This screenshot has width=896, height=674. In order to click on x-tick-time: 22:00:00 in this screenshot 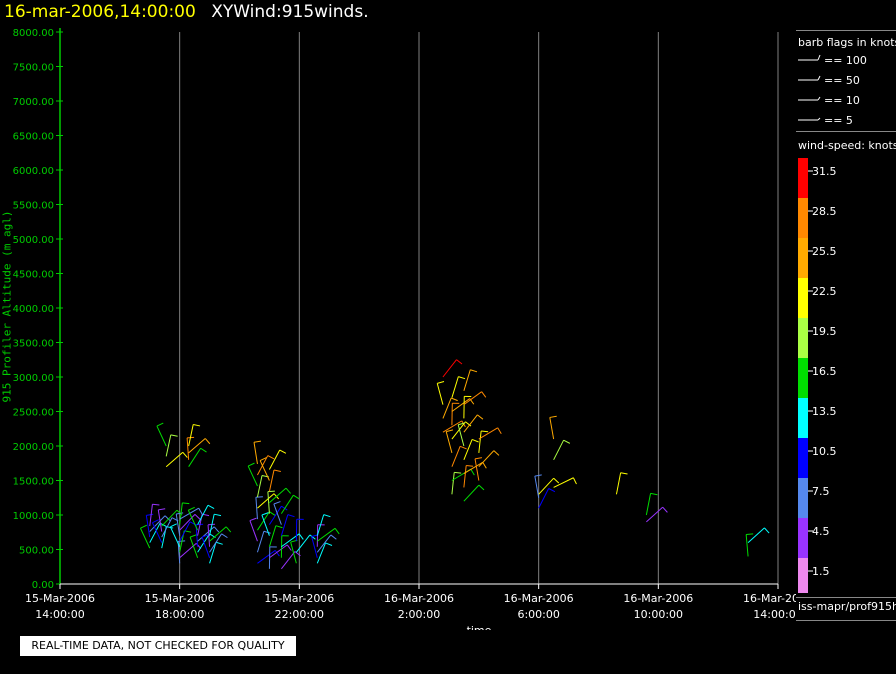, I will do `click(299, 614)`.